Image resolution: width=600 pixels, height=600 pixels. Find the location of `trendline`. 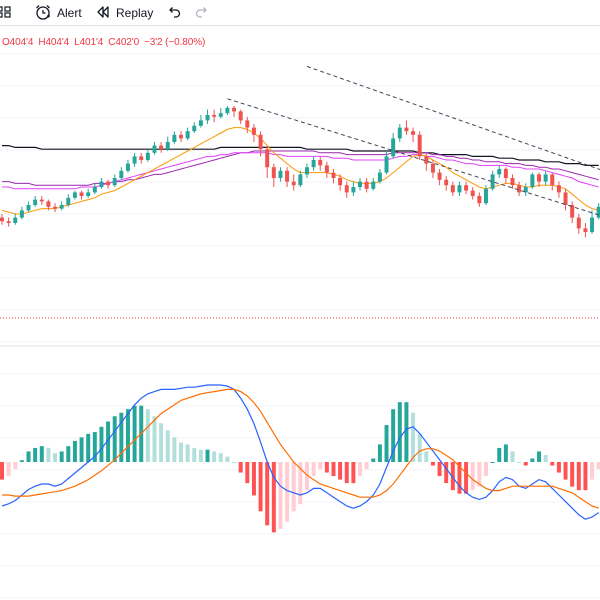

trendline is located at coordinates (453, 118).